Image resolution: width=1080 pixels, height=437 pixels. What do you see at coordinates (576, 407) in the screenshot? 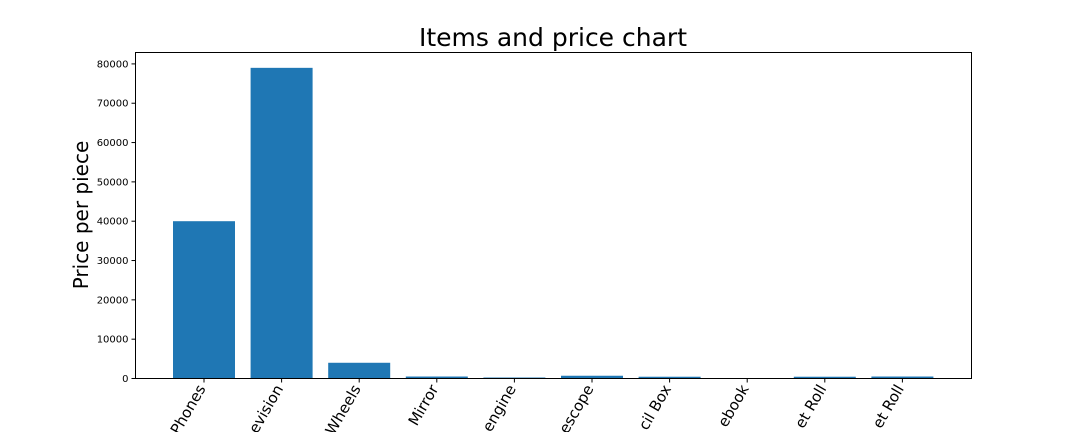
I see `x-tick-label: escope` at bounding box center [576, 407].